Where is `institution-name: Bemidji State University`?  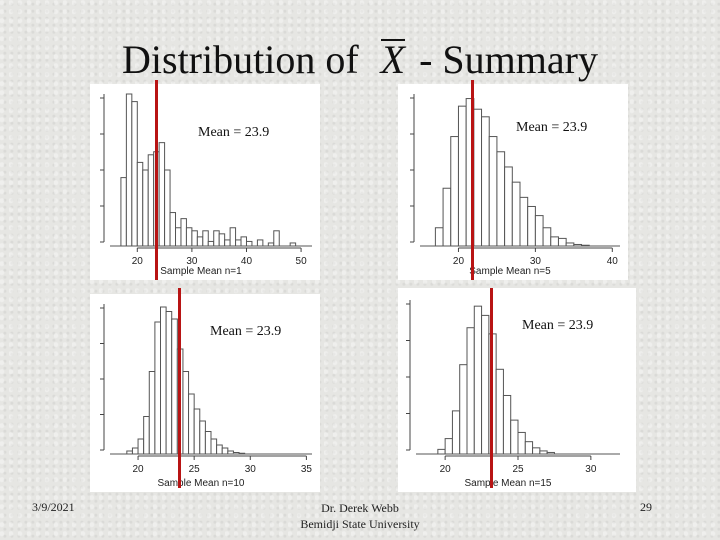 institution-name: Bemidji State University is located at coordinates (360, 524).